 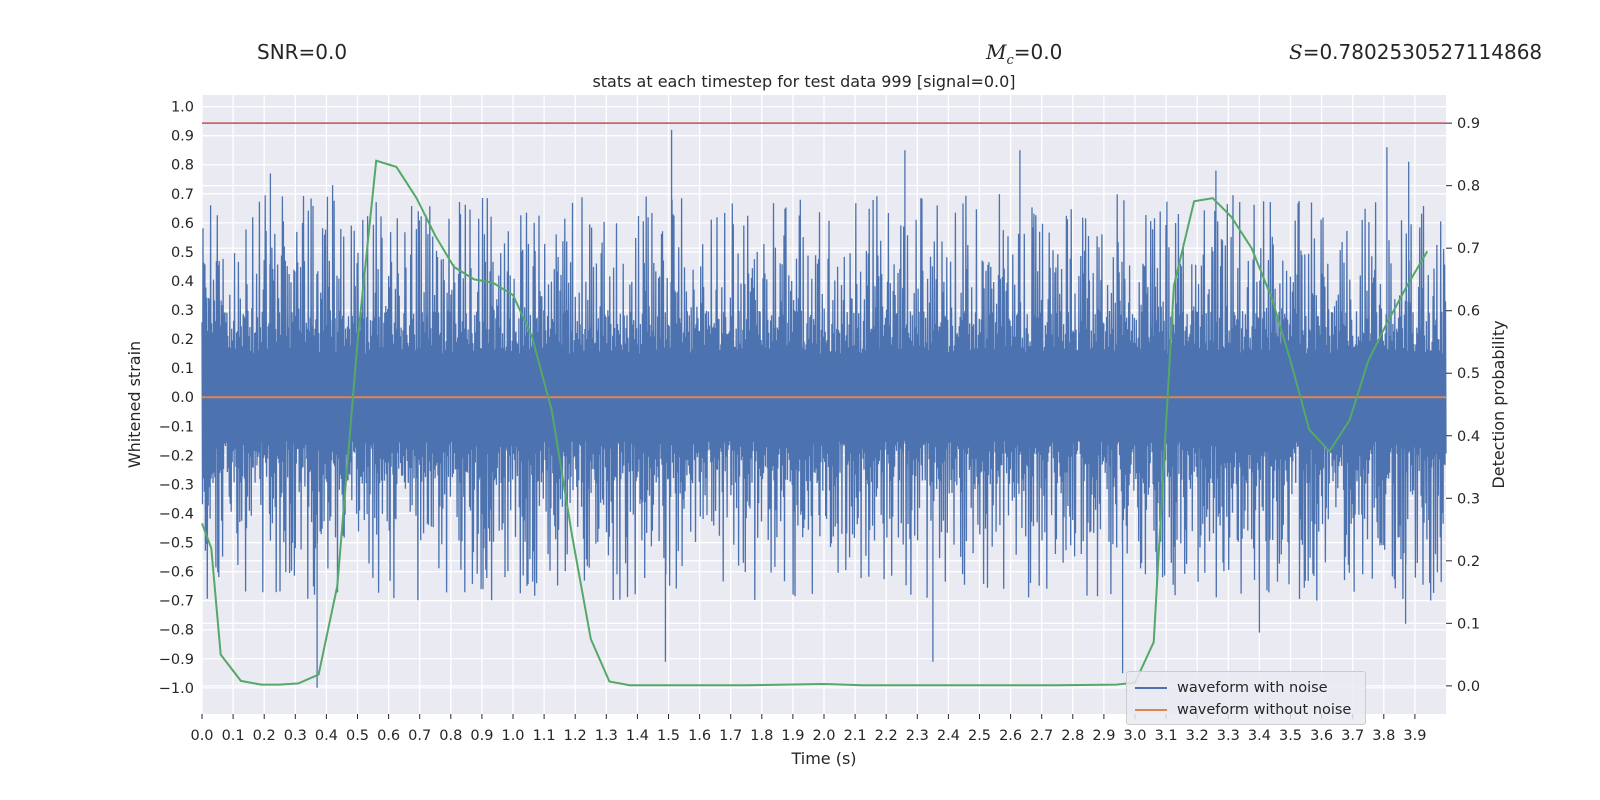 What do you see at coordinates (996, 52) in the screenshot?
I see `chirp-mass-symbol: M` at bounding box center [996, 52].